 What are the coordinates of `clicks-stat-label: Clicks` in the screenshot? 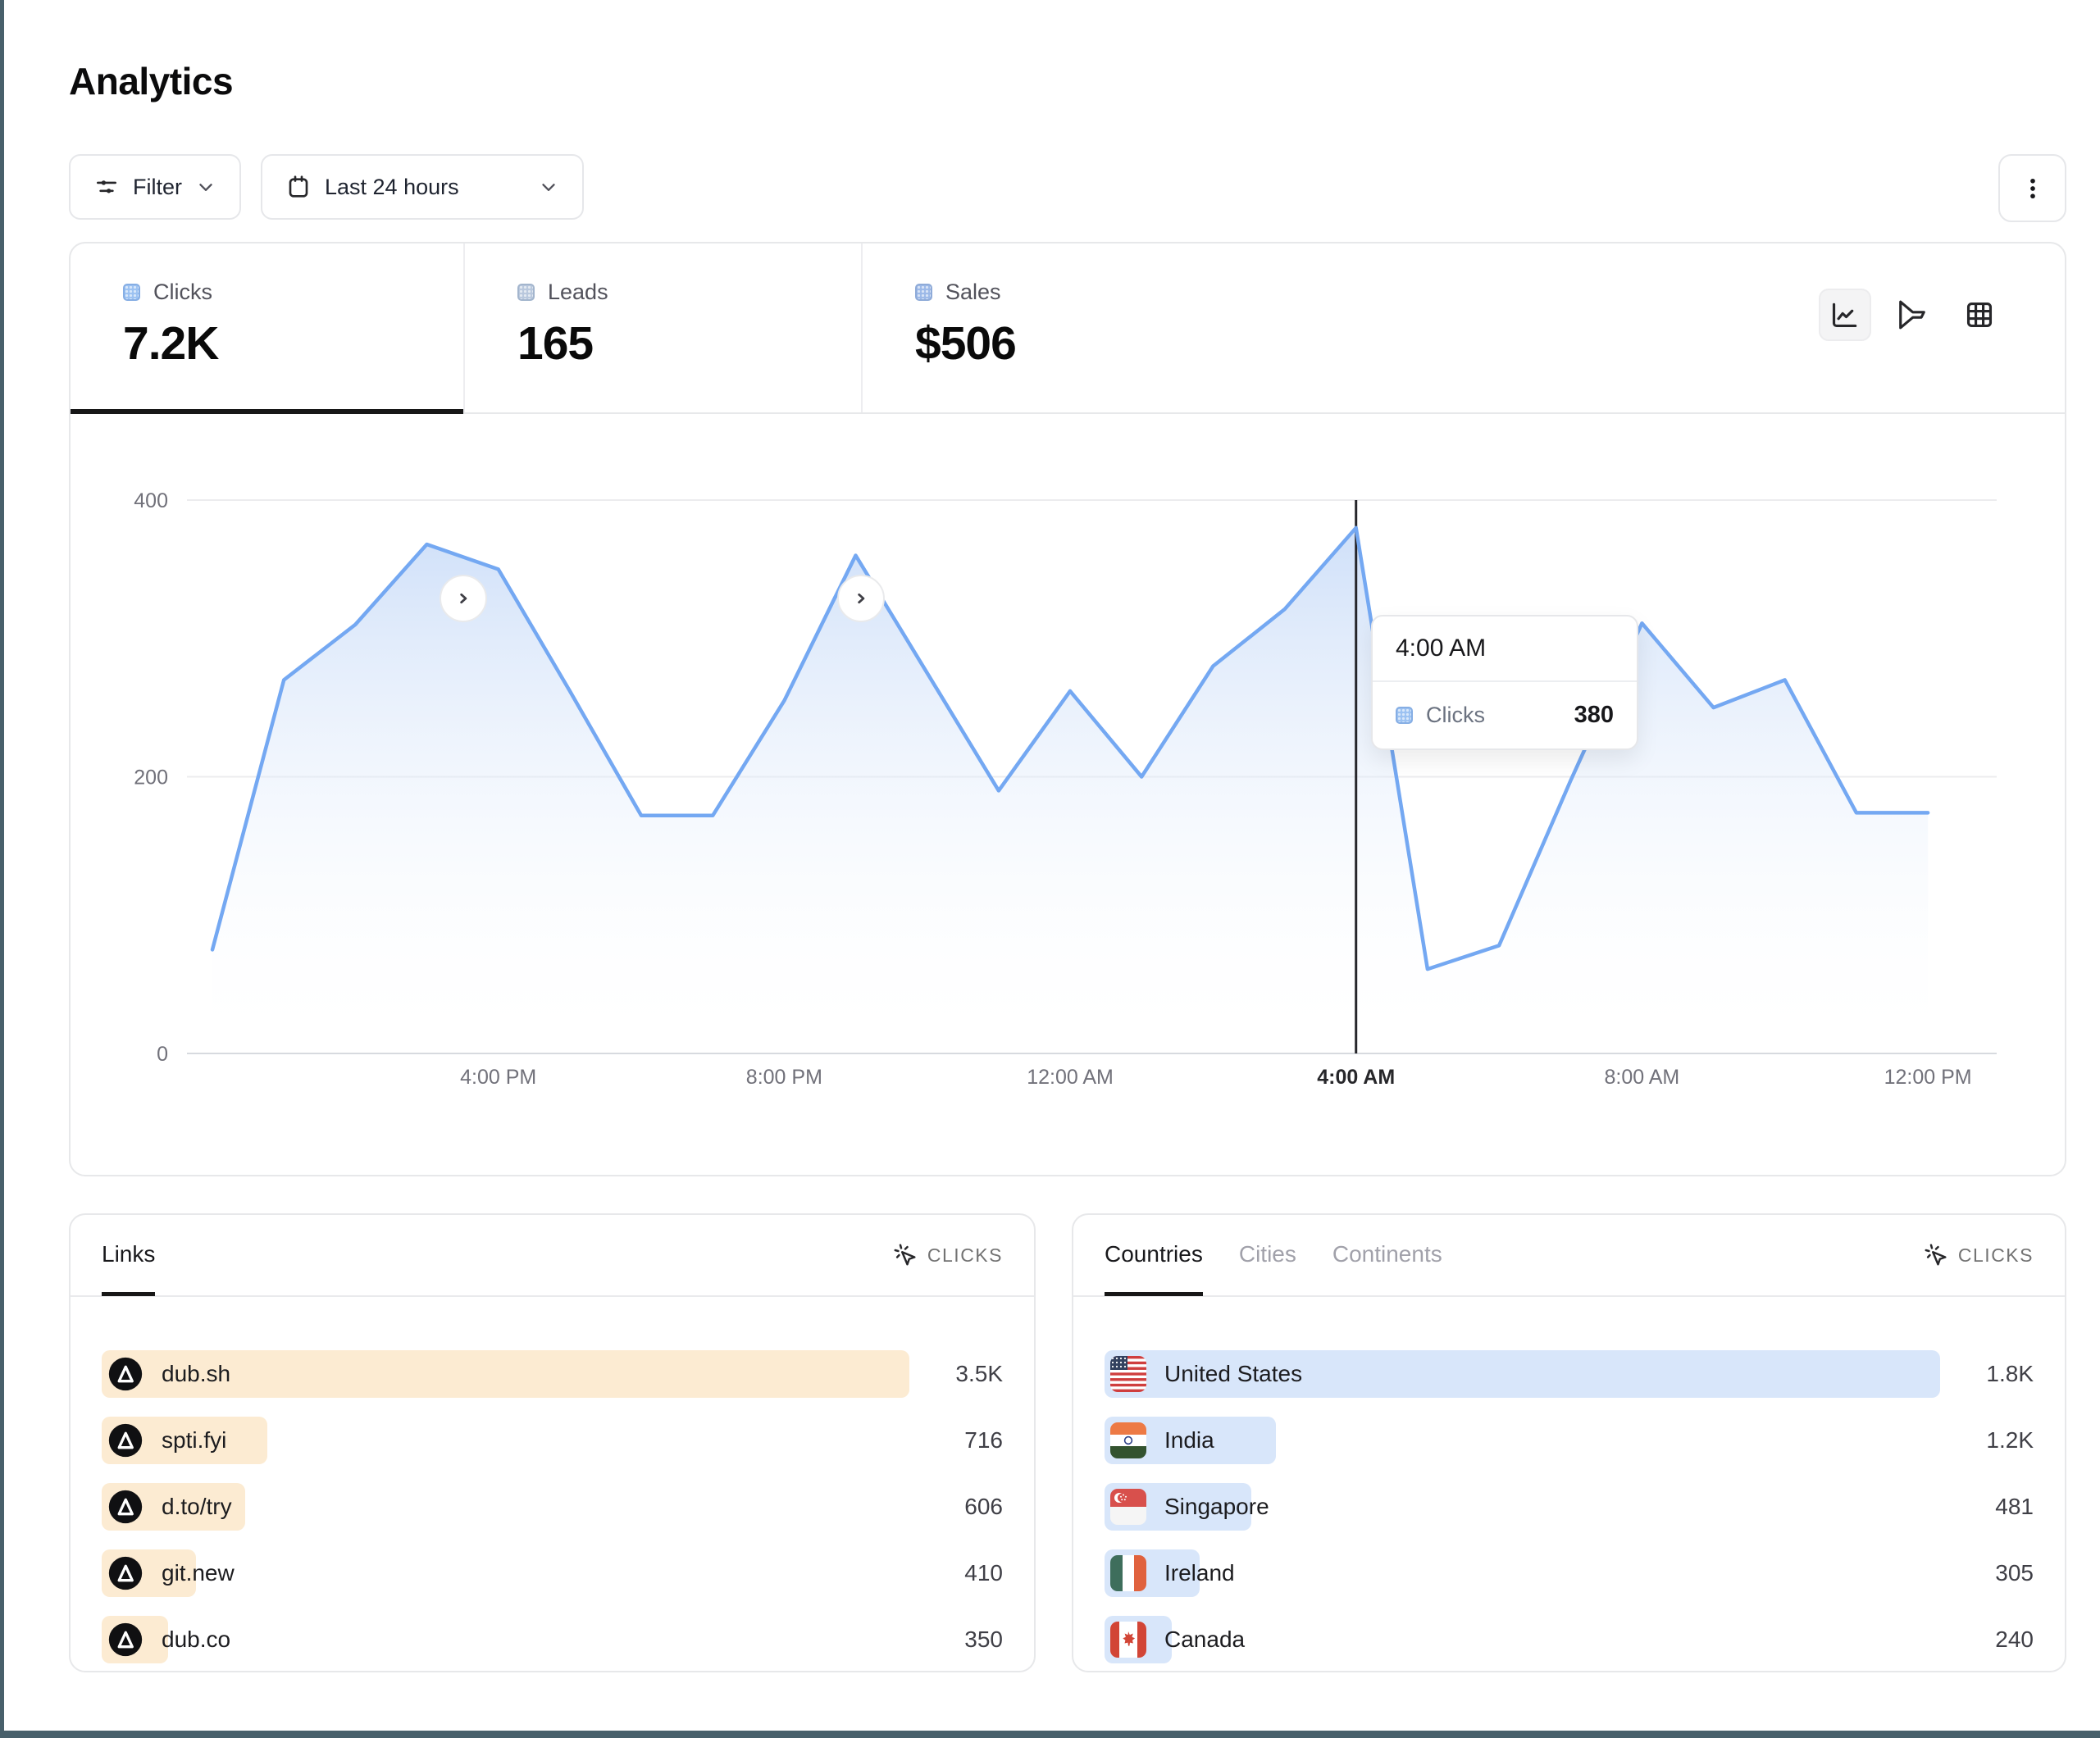 It's located at (182, 292).